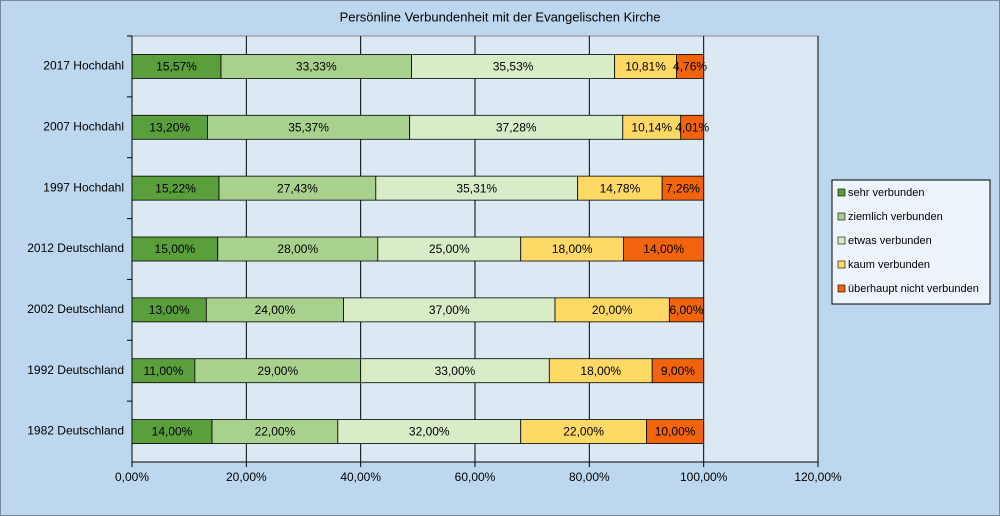 Image resolution: width=1000 pixels, height=516 pixels. I want to click on x-tick-label: 60,00%, so click(475, 477).